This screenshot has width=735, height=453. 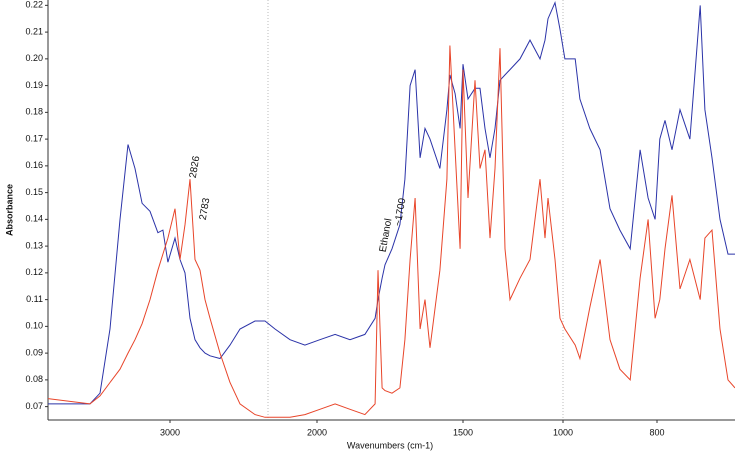 What do you see at coordinates (34, 192) in the screenshot?
I see `y-tick-label: 0.15` at bounding box center [34, 192].